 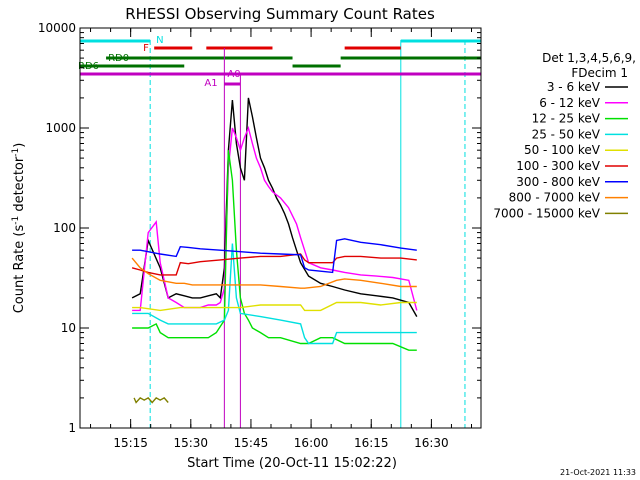 I want to click on legend-entry-label: 7000 - 15000 keV, so click(x=546, y=213).